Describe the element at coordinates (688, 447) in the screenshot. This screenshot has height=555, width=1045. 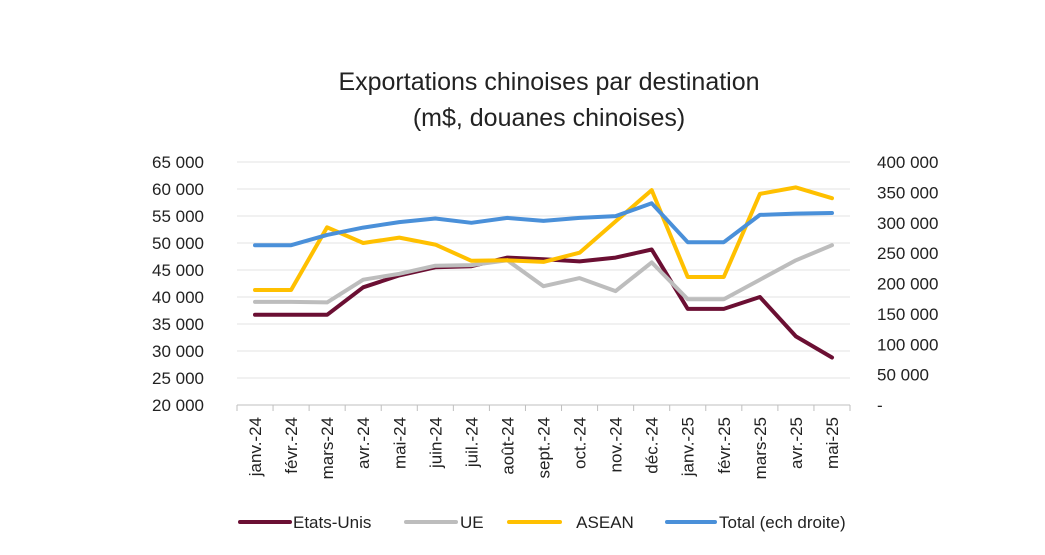
I see `x-tick-label: janv.-25` at that location.